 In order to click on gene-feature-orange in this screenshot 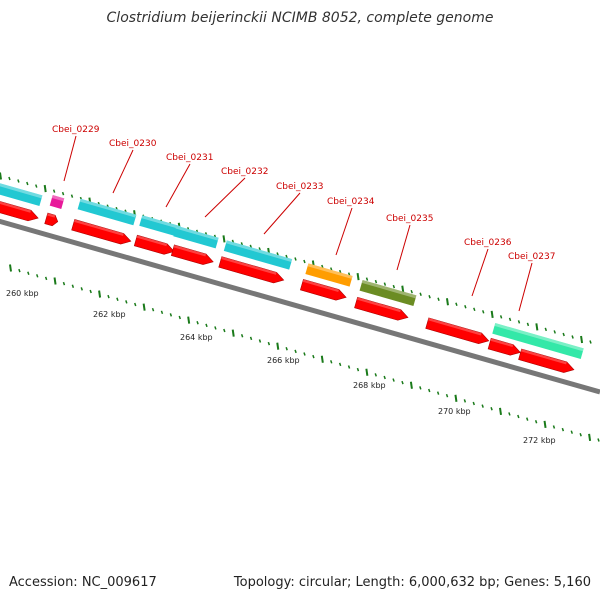, I will do `click(329, 275)`.